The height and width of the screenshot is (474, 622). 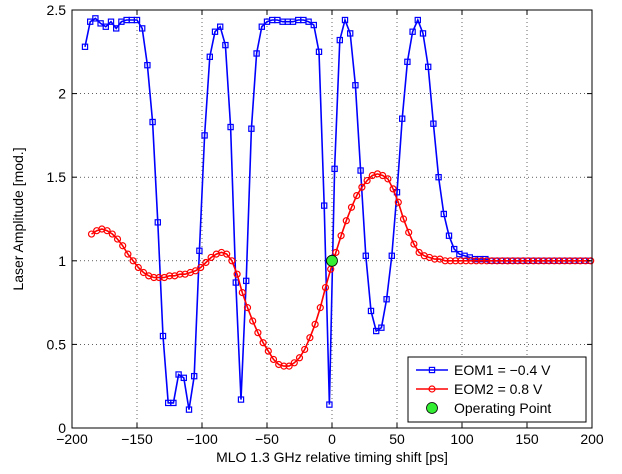 What do you see at coordinates (502, 408) in the screenshot?
I see `legend-label: Operating Point` at bounding box center [502, 408].